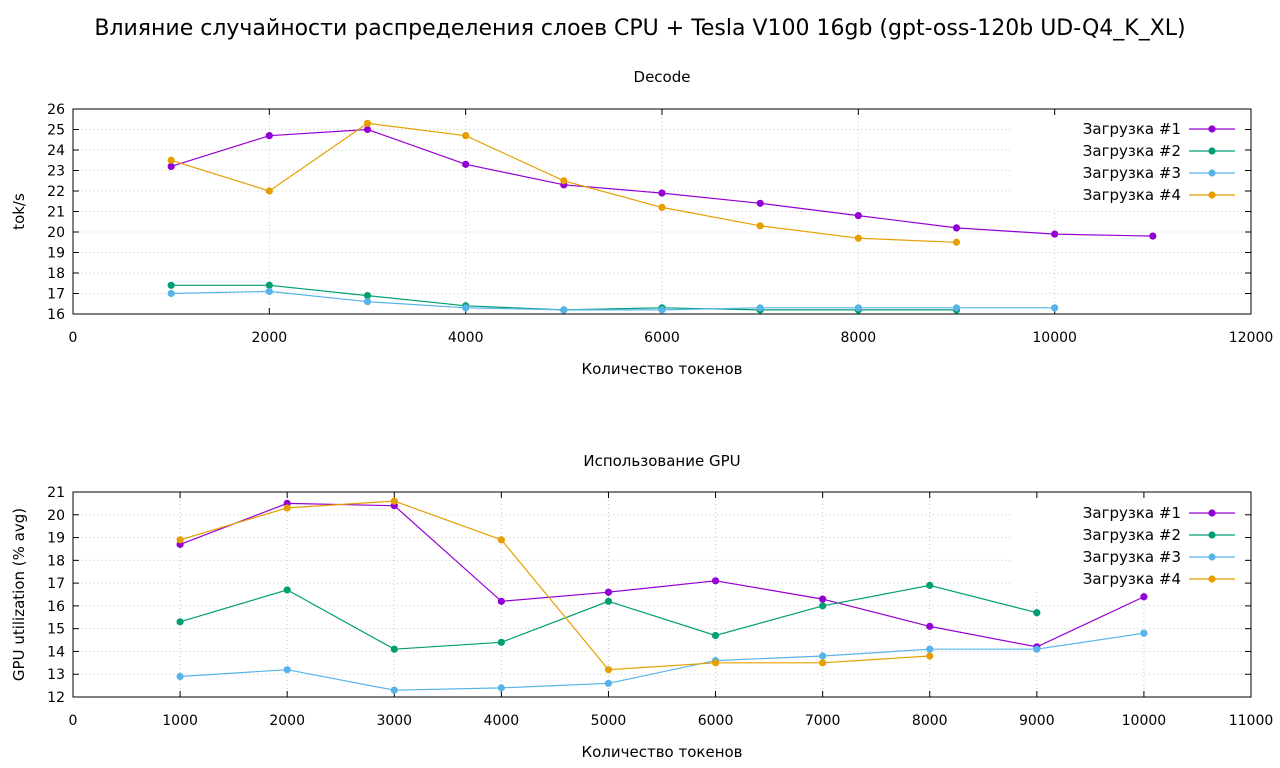 The height and width of the screenshot is (768, 1280). I want to click on chart-1-ytick-label: 20, so click(56, 516).